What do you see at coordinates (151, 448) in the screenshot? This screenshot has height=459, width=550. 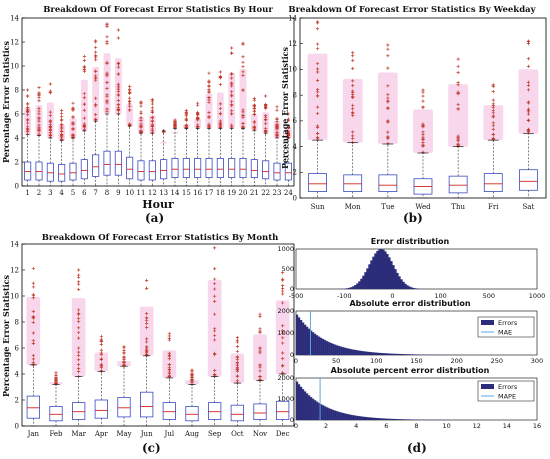 I see `panel-c-label: (c)` at bounding box center [151, 448].